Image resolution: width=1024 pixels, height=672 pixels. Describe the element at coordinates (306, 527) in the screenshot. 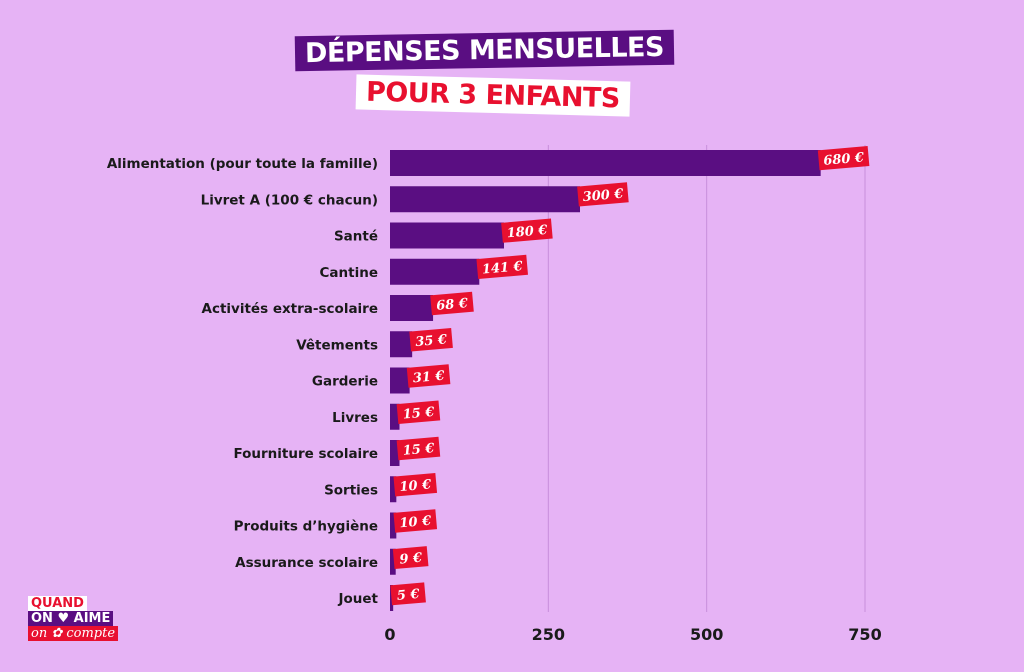

I see `category-label: Produits d’hygiène` at that location.